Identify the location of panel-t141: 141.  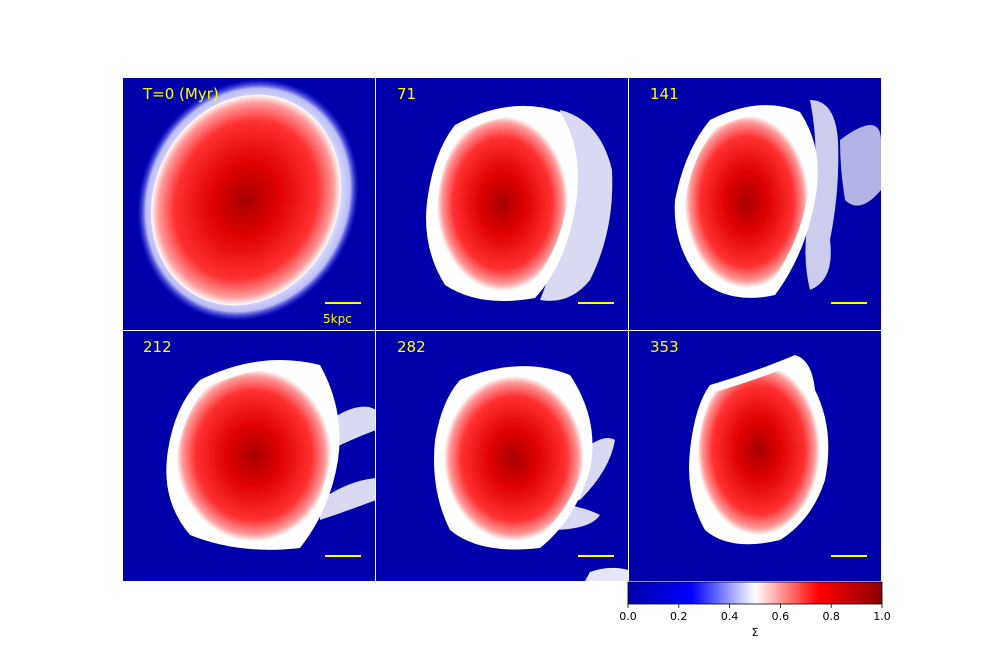
(755, 204).